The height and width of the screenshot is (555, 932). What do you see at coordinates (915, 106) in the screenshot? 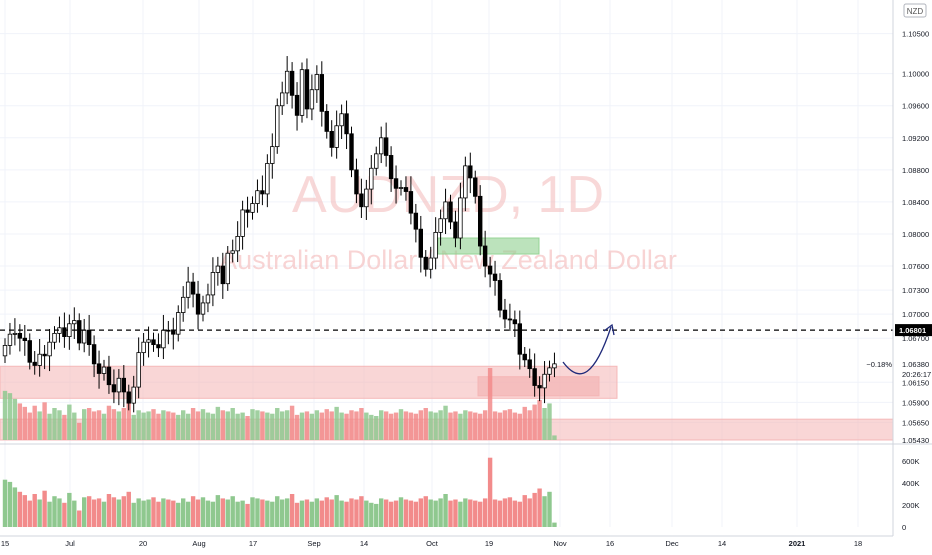
I see `price-tick-label: 1.09600` at bounding box center [915, 106].